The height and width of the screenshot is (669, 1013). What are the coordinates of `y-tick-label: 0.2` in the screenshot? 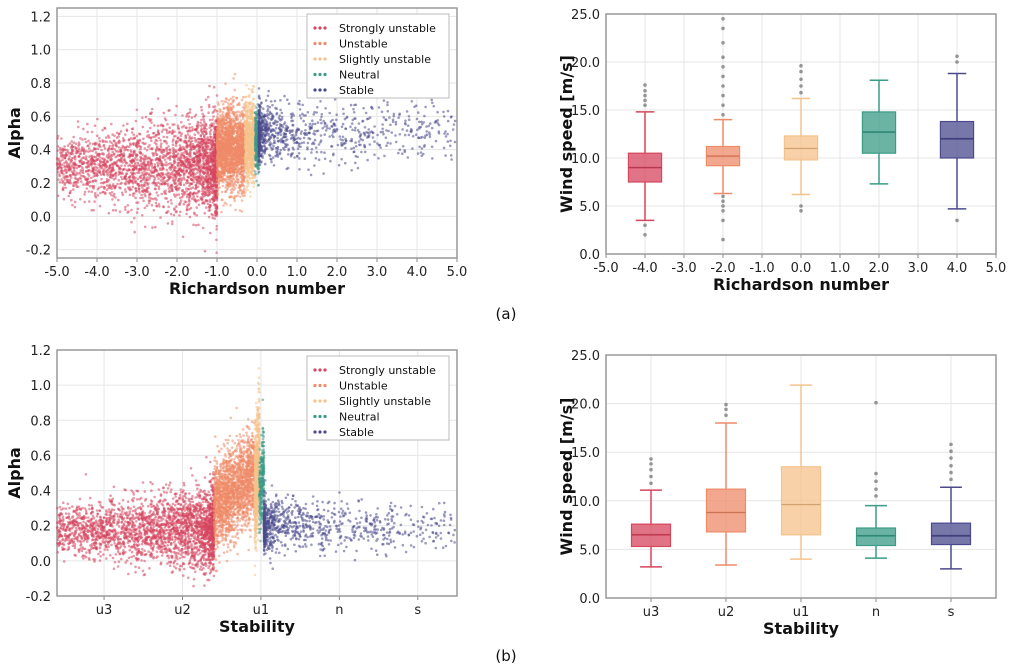 It's located at (40, 184).